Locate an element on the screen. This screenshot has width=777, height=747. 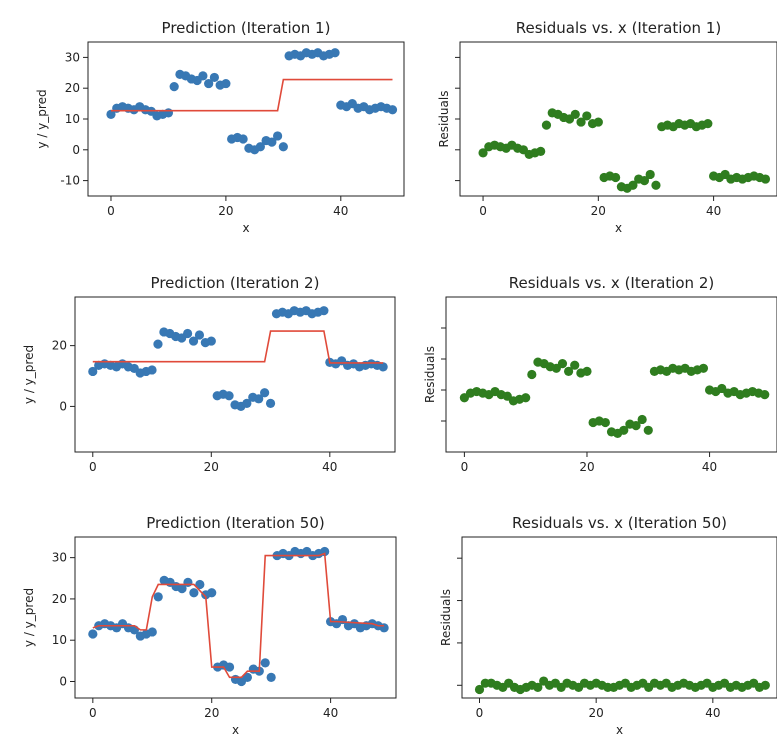
y-tick-label: 30 is located at coordinates (59, 558).